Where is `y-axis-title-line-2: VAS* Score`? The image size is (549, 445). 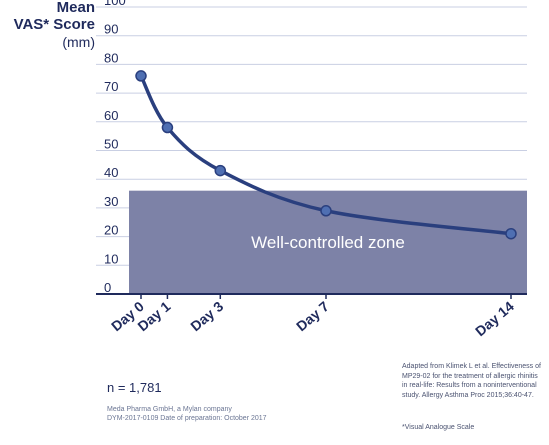
y-axis-title-line-2: VAS* Score is located at coordinates (54, 24).